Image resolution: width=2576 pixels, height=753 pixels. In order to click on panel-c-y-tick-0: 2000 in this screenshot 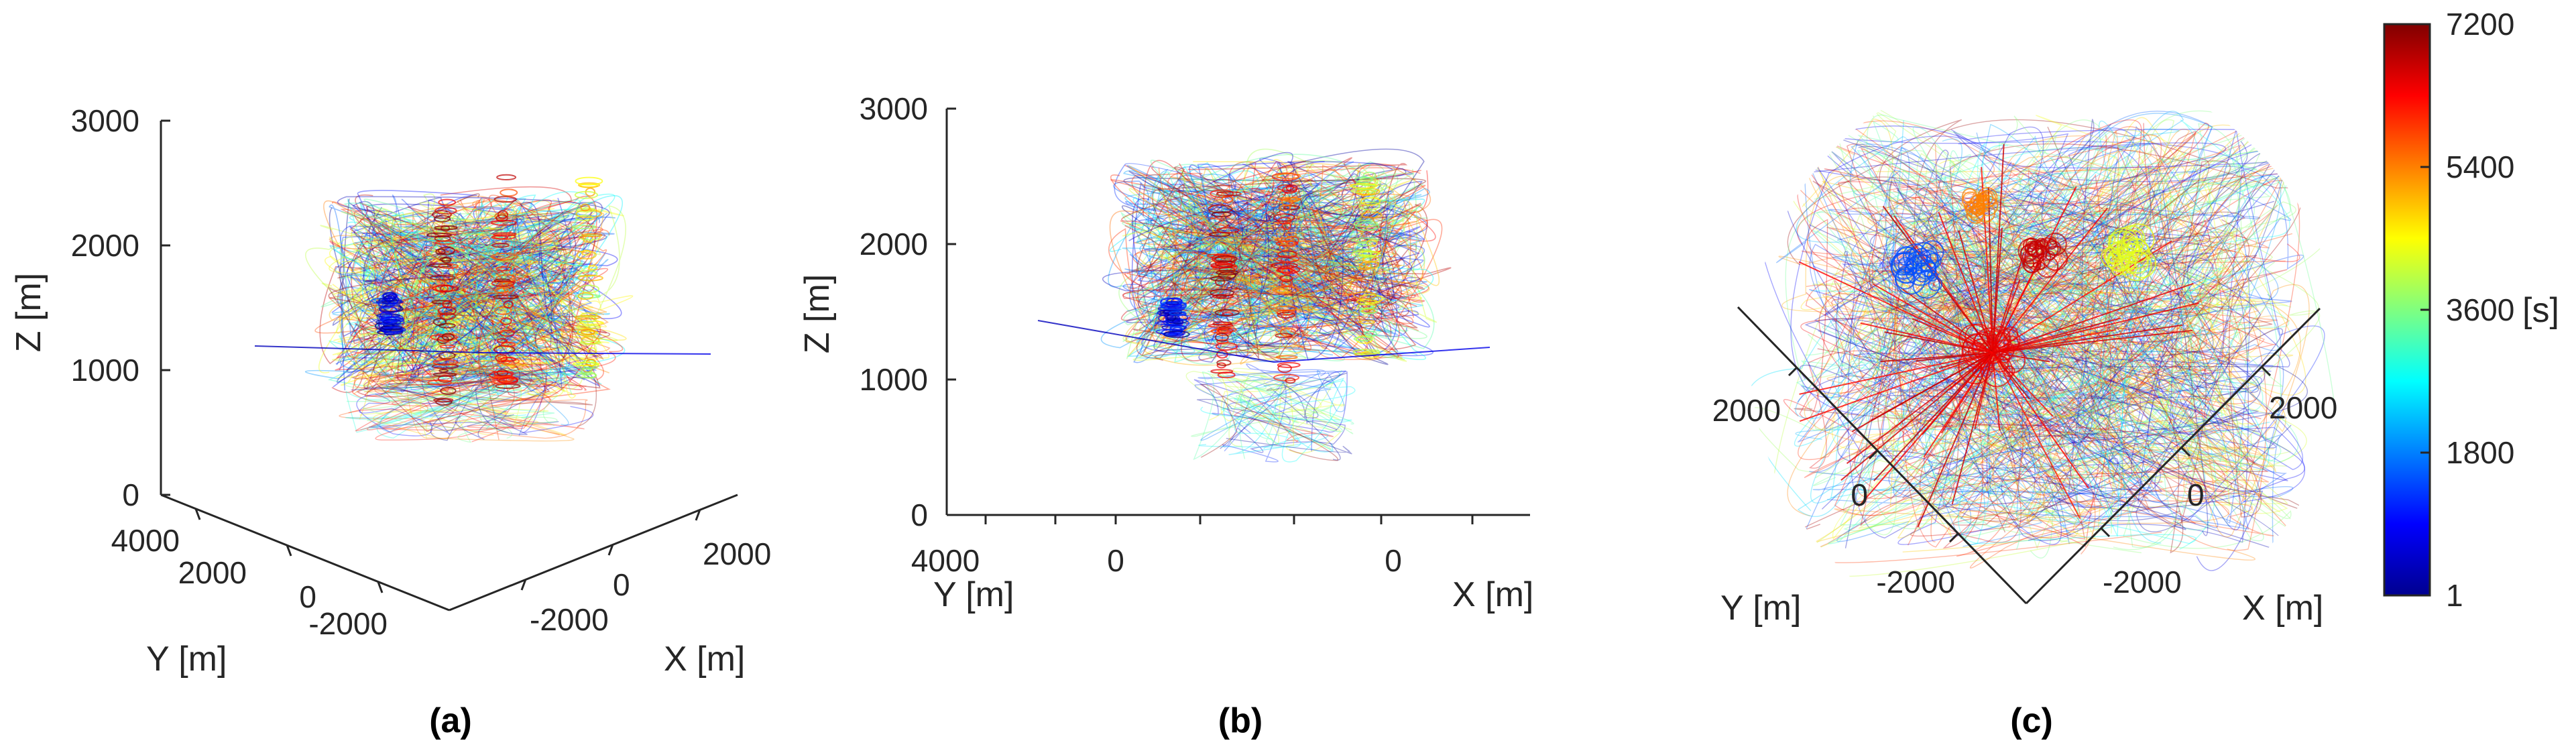, I will do `click(1746, 410)`.